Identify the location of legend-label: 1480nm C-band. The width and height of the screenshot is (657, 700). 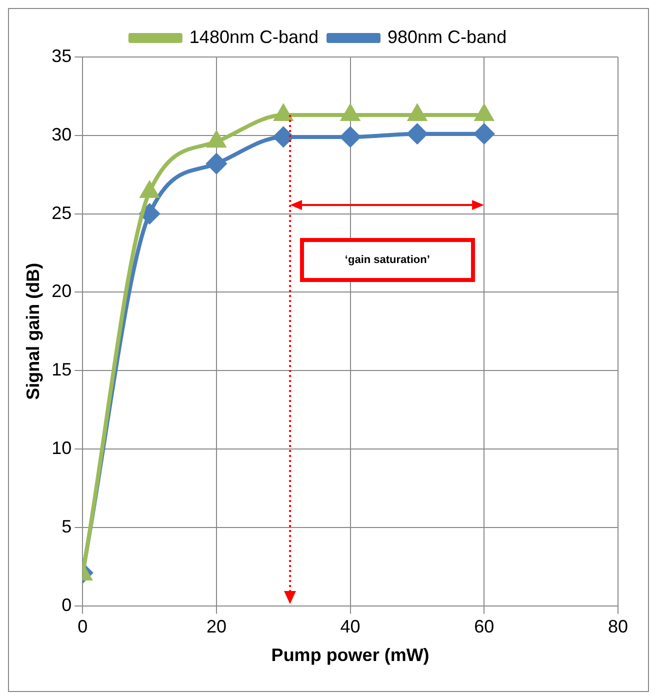
(254, 36).